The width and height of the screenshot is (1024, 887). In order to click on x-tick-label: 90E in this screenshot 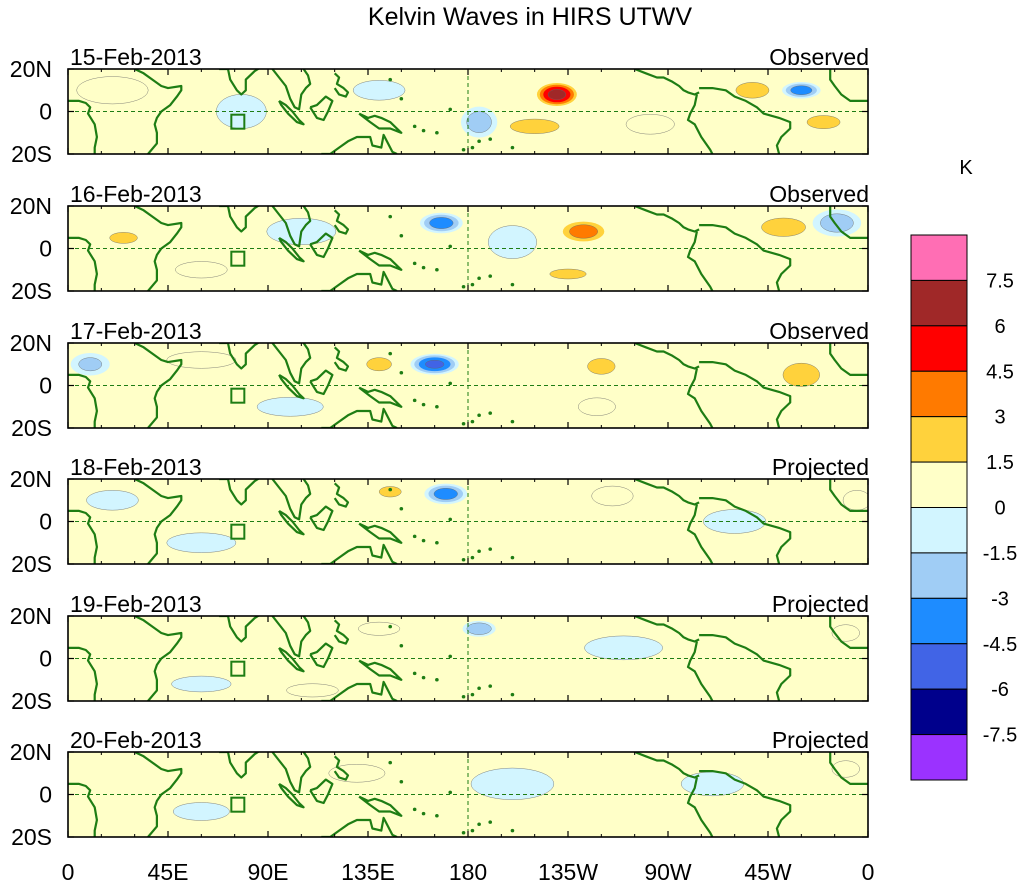, I will do `click(268, 872)`.